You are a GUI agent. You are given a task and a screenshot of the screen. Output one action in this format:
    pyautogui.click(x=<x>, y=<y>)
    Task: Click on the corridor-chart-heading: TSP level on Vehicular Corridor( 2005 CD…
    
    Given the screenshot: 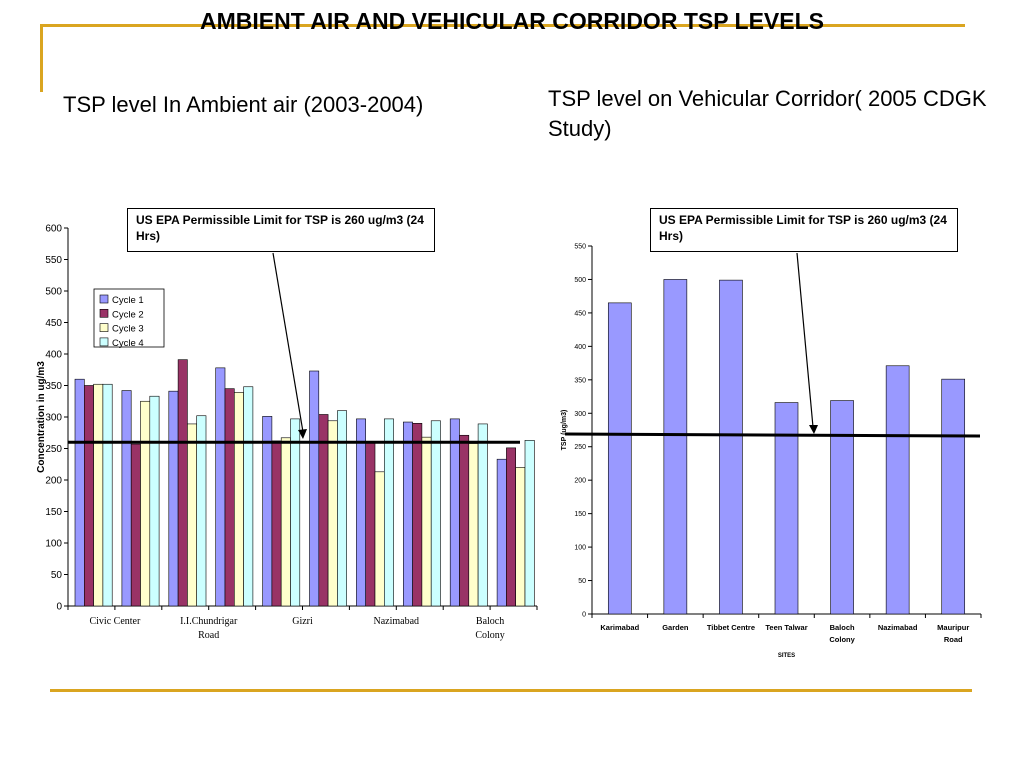 What is the action you would take?
    pyautogui.click(x=767, y=113)
    